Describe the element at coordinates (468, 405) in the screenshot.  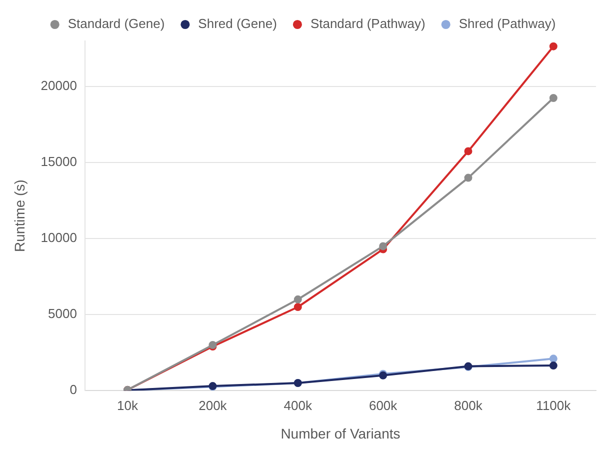
I see `x-tick-label: 800k` at that location.